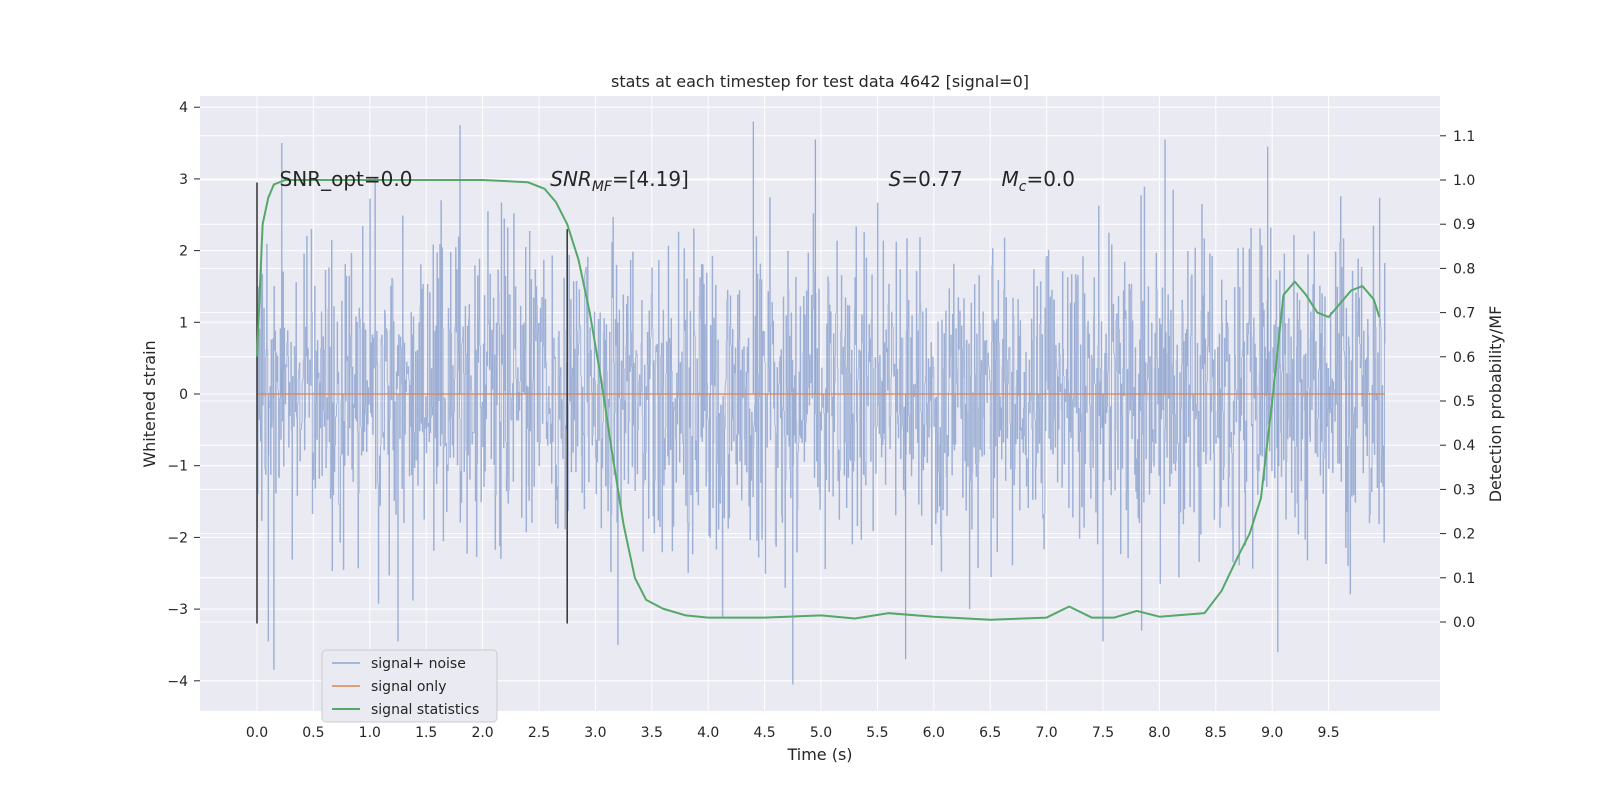  Describe the element at coordinates (177, 538) in the screenshot. I see `y-left-tick-label-2: −2` at that location.